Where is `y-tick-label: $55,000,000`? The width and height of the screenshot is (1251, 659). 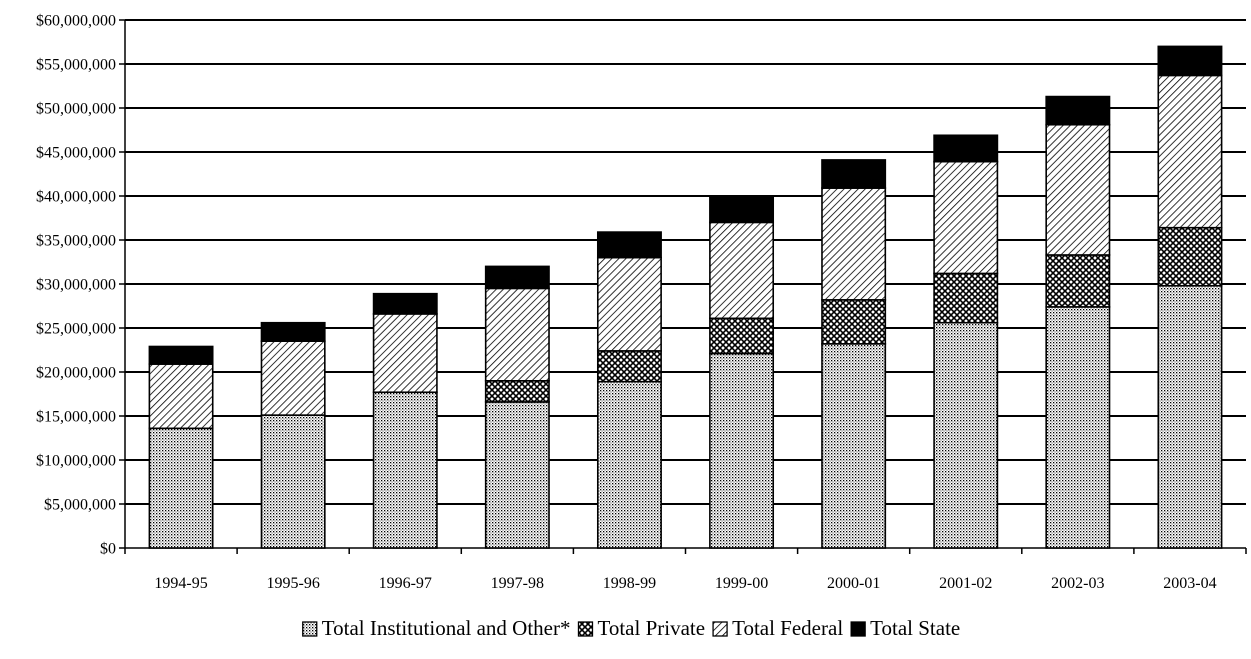 y-tick-label: $55,000,000 is located at coordinates (76, 65).